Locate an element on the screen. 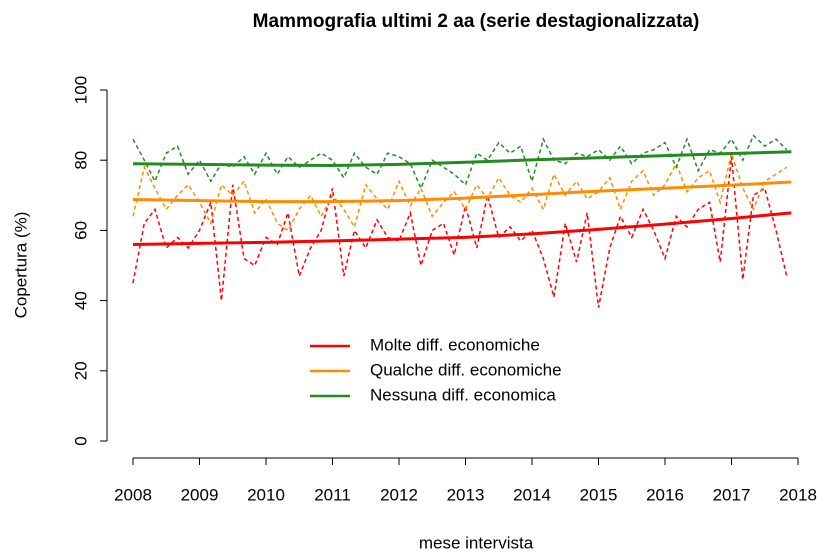  legend-label: Molte diff. economiche is located at coordinates (455, 344).